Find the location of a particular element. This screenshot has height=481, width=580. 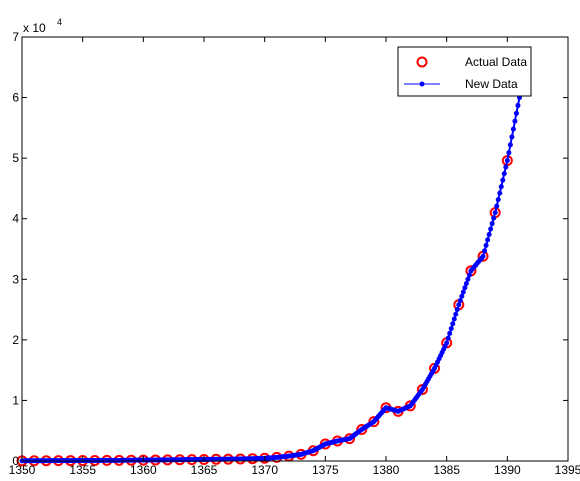

x-tick-label: 1375 is located at coordinates (325, 470).